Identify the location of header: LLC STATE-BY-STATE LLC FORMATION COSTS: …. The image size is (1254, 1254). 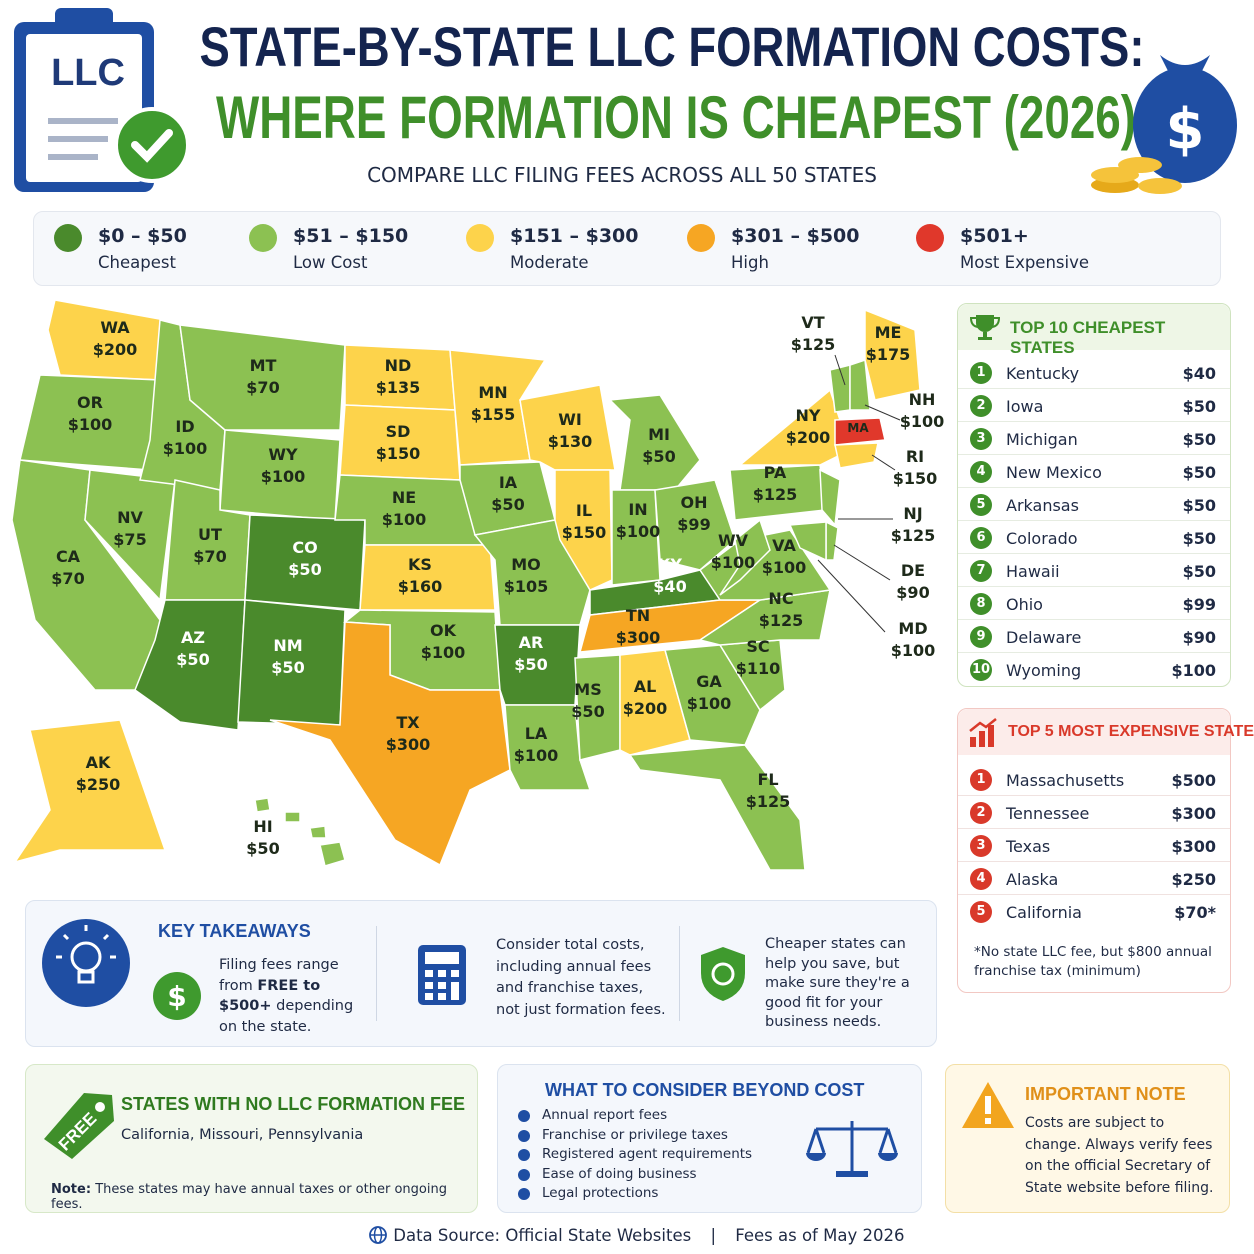
(625, 101).